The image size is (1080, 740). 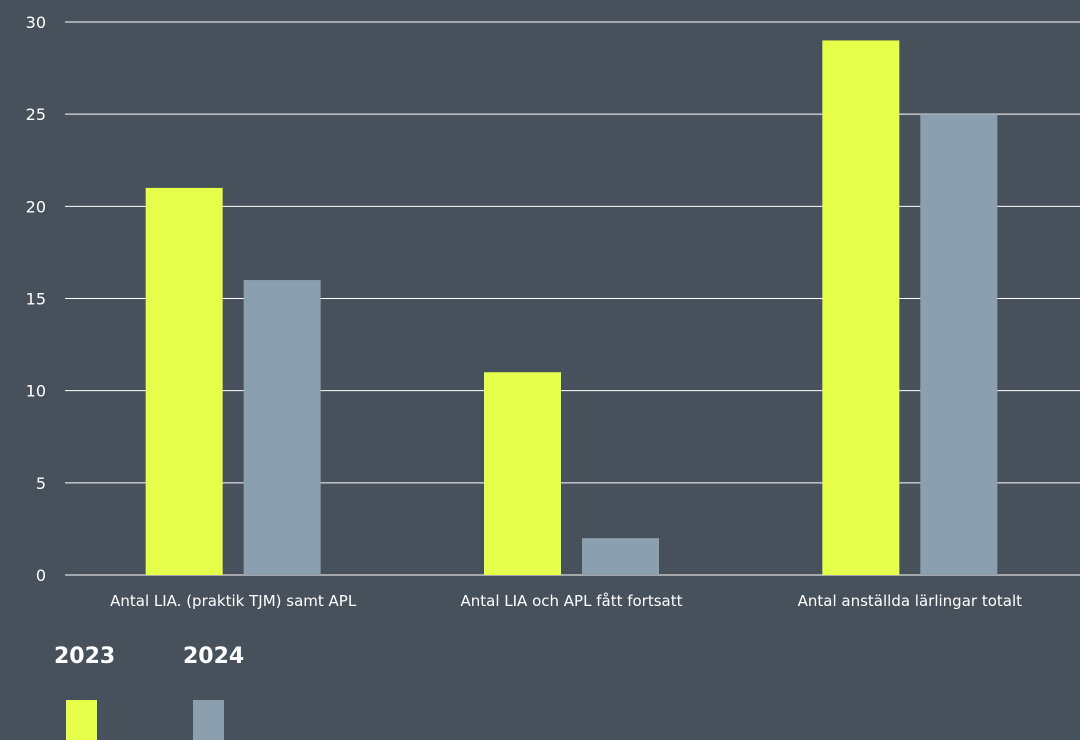 I want to click on y-tick-label: 15, so click(x=36, y=299).